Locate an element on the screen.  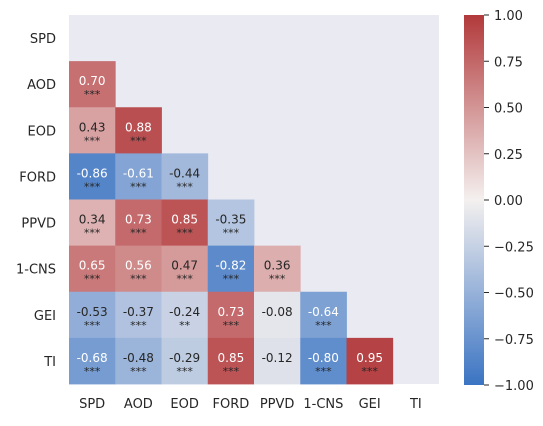
colorbar-tick-label: −1.00 is located at coordinates (514, 386).